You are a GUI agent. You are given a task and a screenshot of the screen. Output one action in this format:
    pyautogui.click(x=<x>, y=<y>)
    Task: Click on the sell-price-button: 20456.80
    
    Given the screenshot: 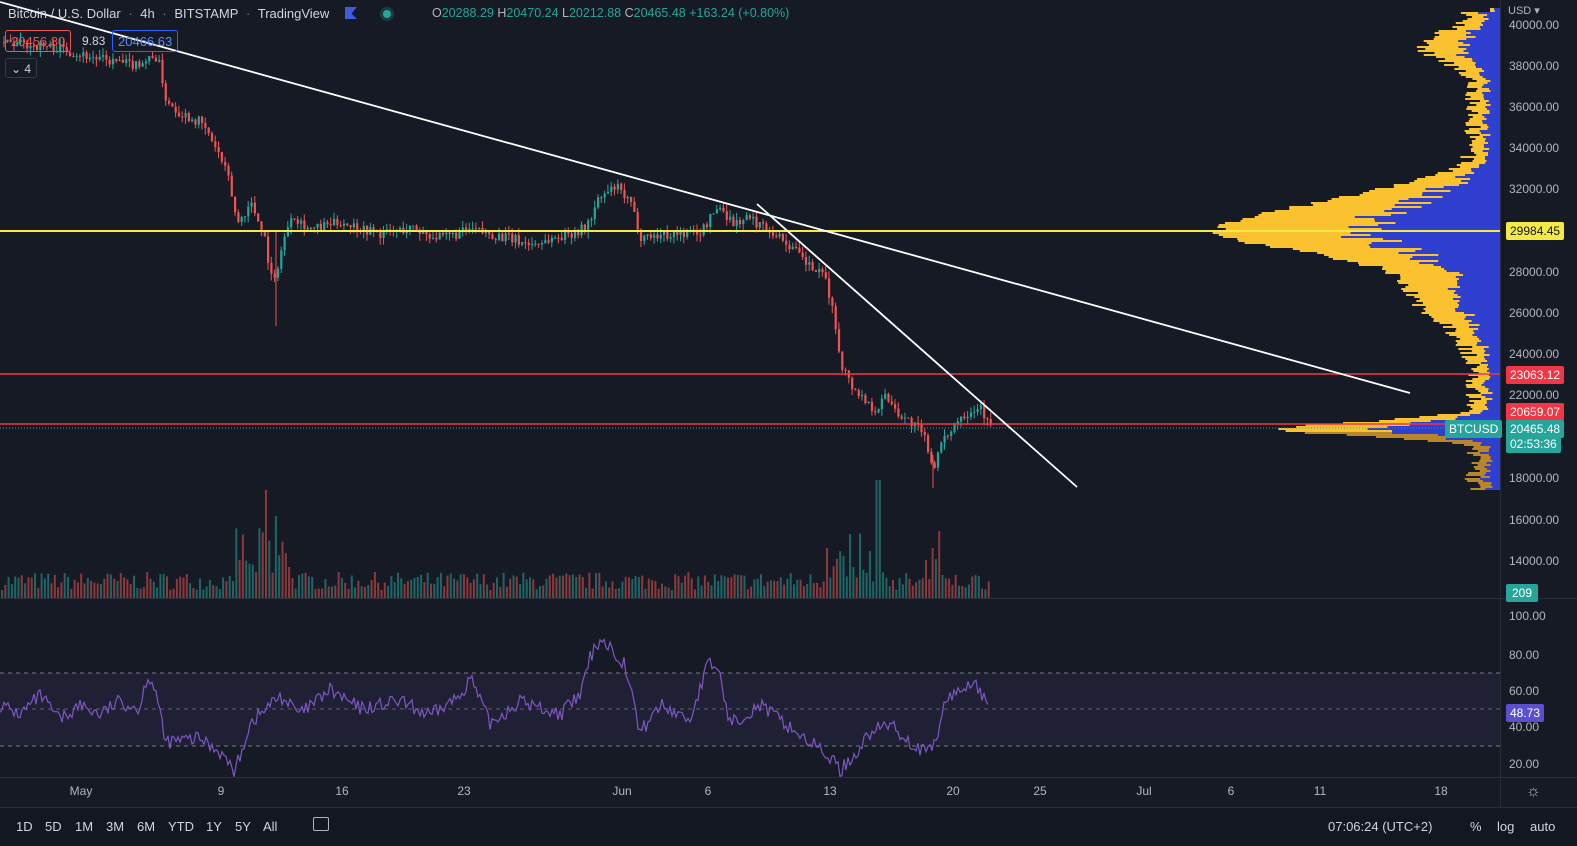 What is the action you would take?
    pyautogui.click(x=38, y=41)
    